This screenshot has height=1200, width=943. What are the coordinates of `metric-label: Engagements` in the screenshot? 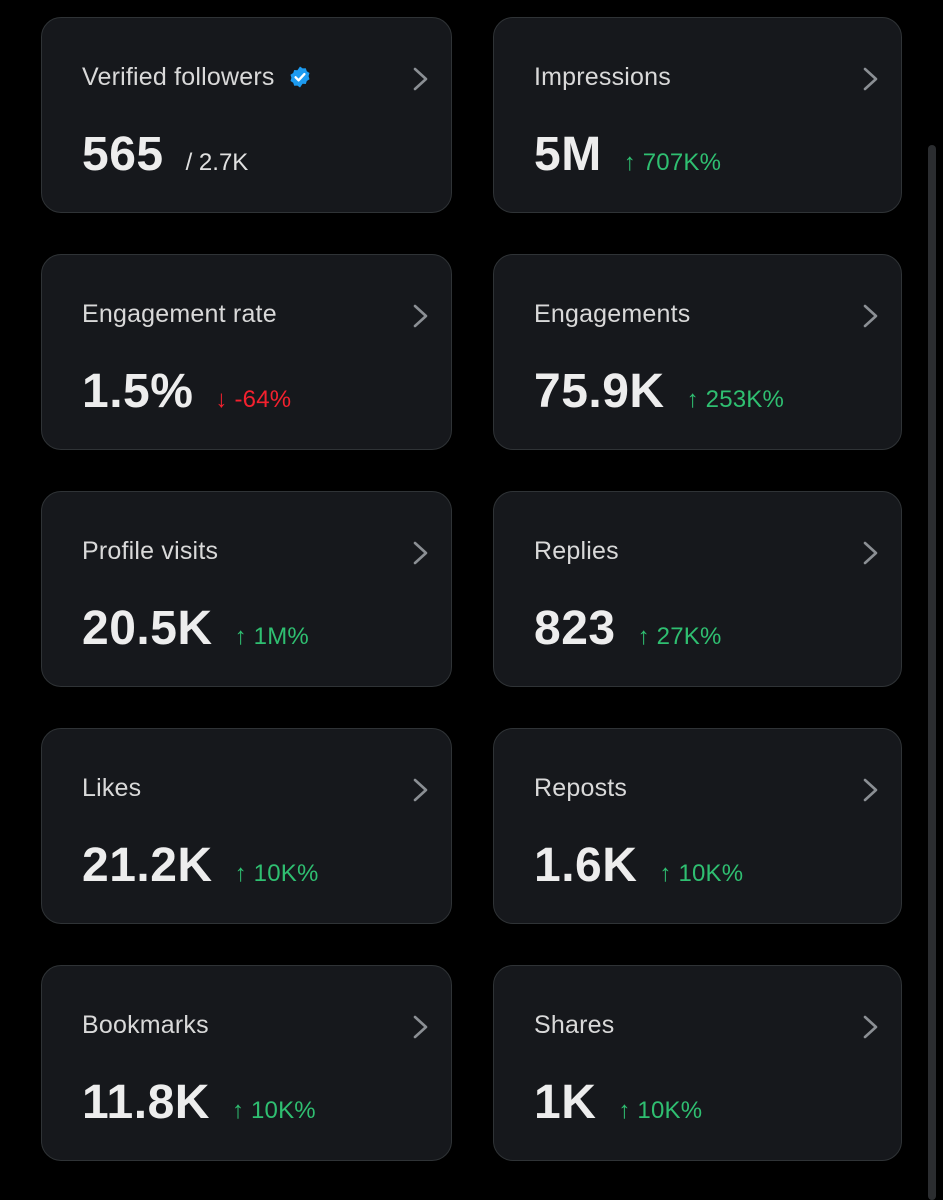 It's located at (612, 314).